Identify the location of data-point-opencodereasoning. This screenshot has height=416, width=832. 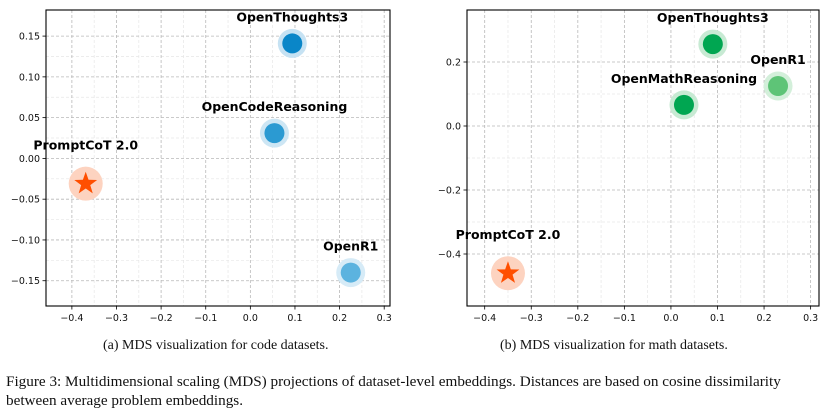
(274, 133).